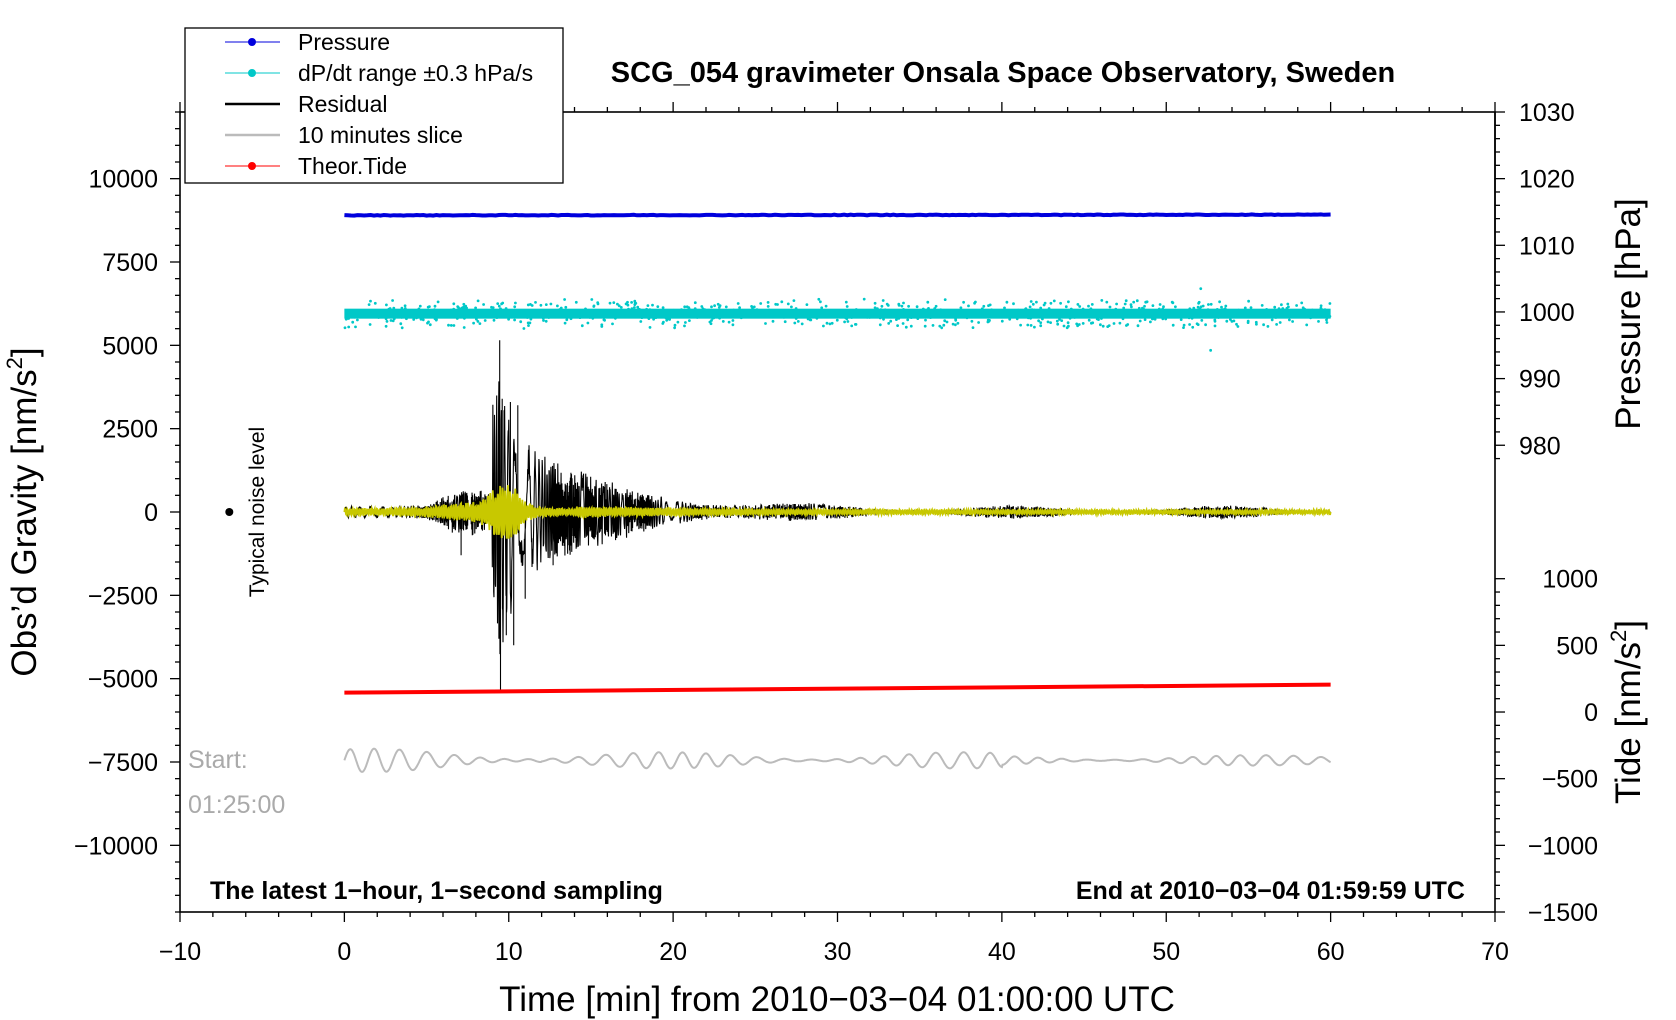  I want to click on tide-axis-title: Tide [nm/s2], so click(1627, 712).